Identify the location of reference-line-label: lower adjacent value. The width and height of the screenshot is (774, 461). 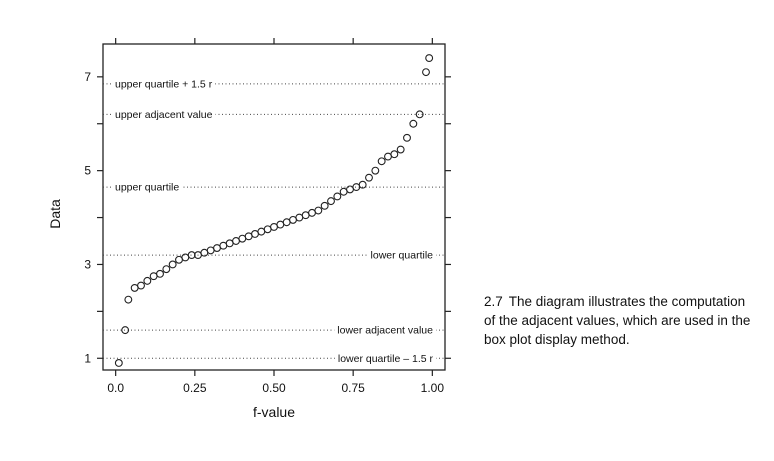
(385, 331).